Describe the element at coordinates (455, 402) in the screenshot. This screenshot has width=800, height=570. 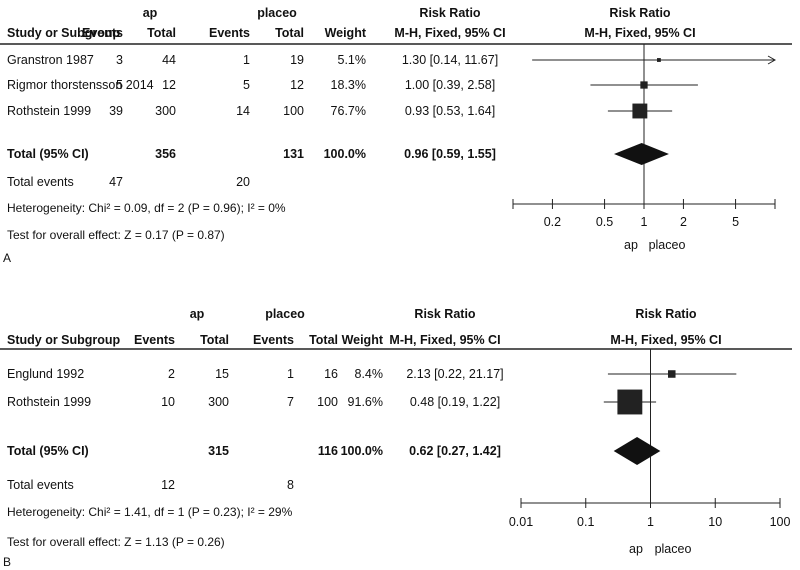
I see `ci-value: 0.48 [0.19, 1.22]` at that location.